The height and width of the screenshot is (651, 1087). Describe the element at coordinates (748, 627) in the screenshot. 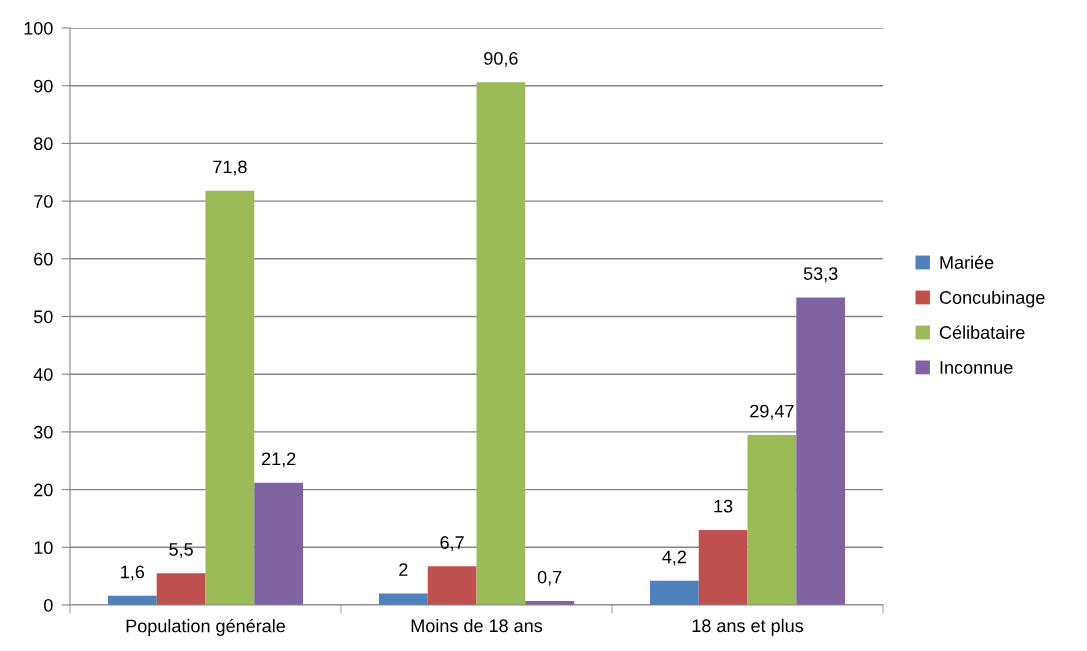

I see `x-tick-label: 18 ans et plus` at that location.